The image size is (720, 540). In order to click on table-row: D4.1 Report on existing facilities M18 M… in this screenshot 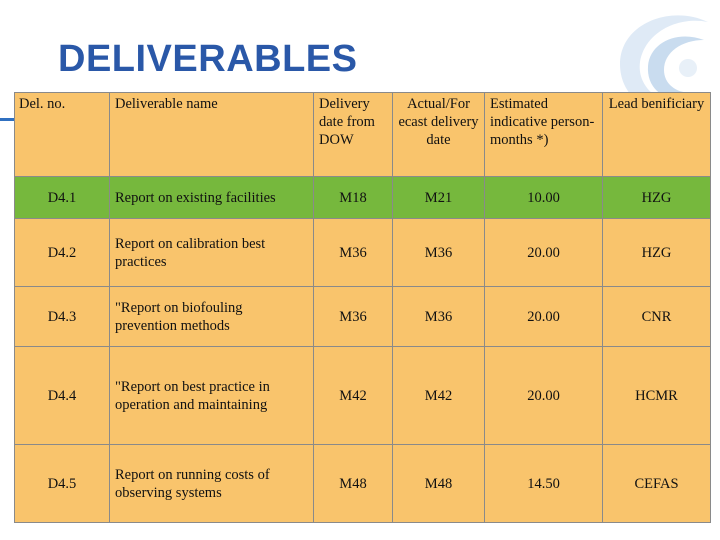, I will do `click(362, 197)`.